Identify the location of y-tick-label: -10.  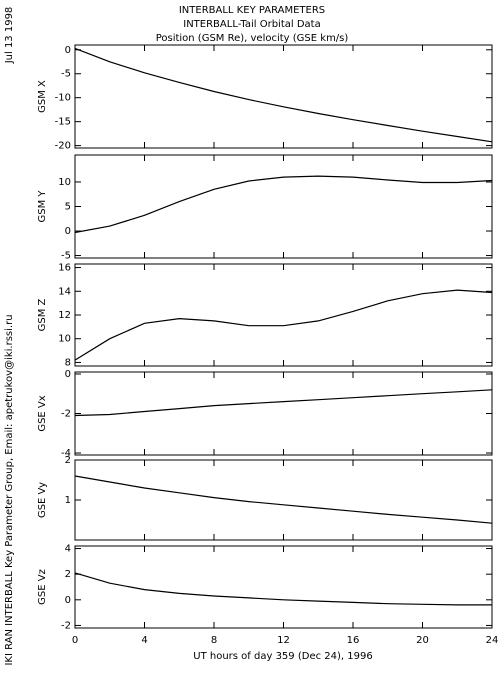
(63, 98).